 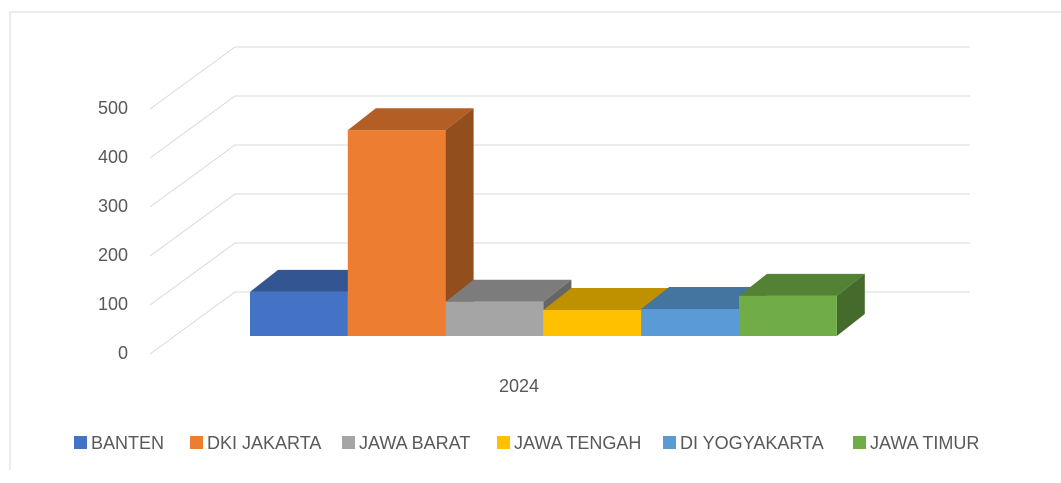 What do you see at coordinates (924, 443) in the screenshot?
I see `legend-label: JAWA TIMUR` at bounding box center [924, 443].